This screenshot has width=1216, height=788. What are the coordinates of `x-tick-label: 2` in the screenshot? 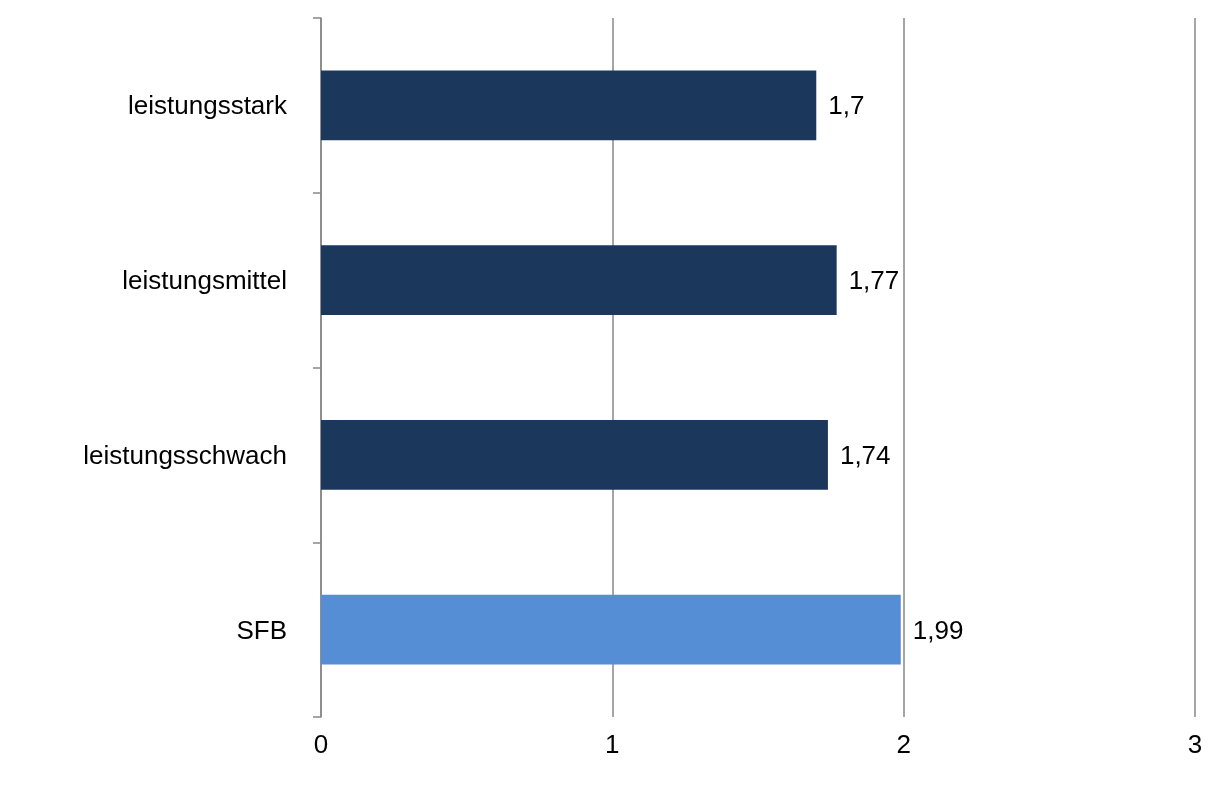 It's located at (903, 744).